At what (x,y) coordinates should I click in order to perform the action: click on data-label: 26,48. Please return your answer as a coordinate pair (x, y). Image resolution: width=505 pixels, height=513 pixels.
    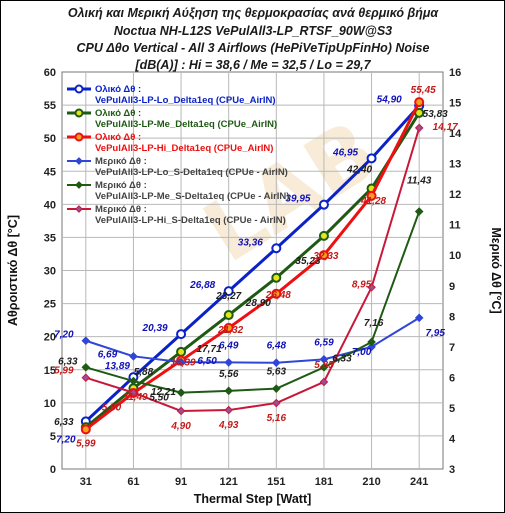
    Looking at the image, I should click on (278, 295).